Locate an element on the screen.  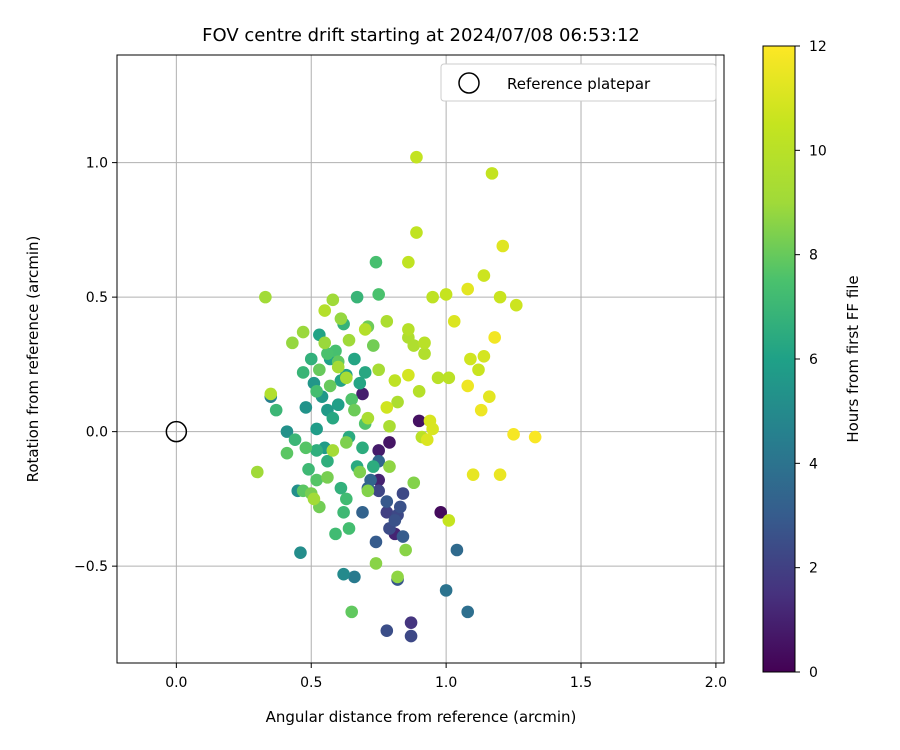
y-ticks: −0.5 0.0 0.5 1.0 is located at coordinates (95, 365).